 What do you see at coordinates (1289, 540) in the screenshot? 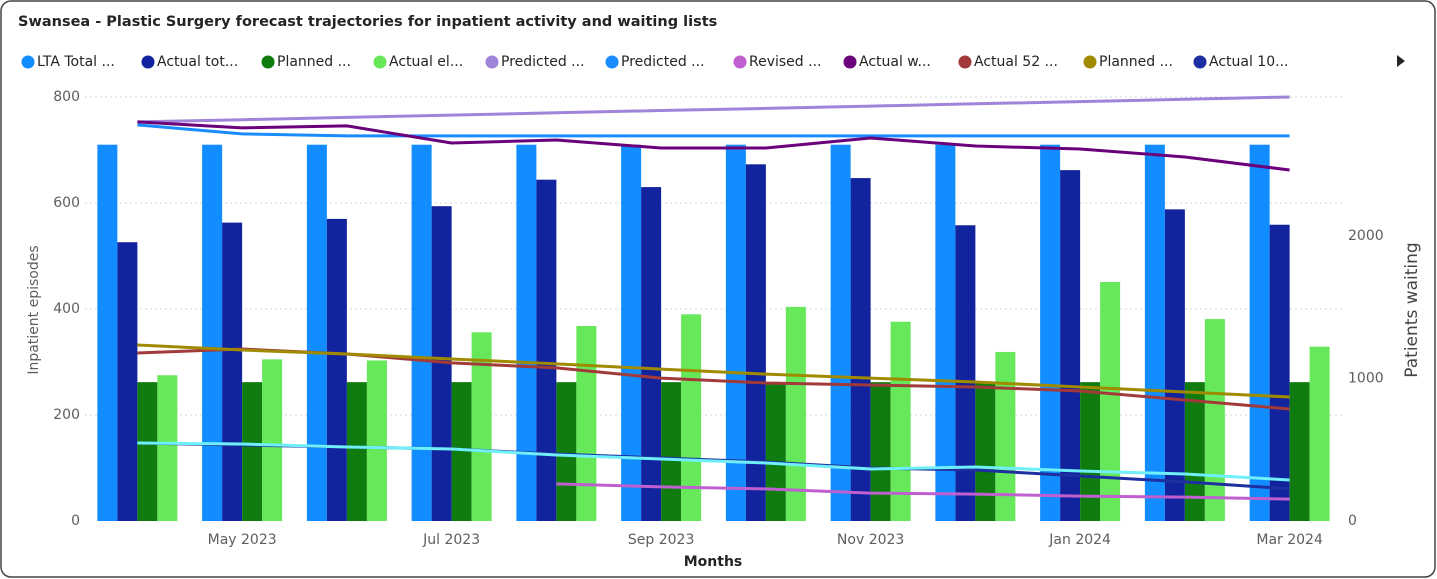
I see `x-tick-label: Mar 2024` at bounding box center [1289, 540].